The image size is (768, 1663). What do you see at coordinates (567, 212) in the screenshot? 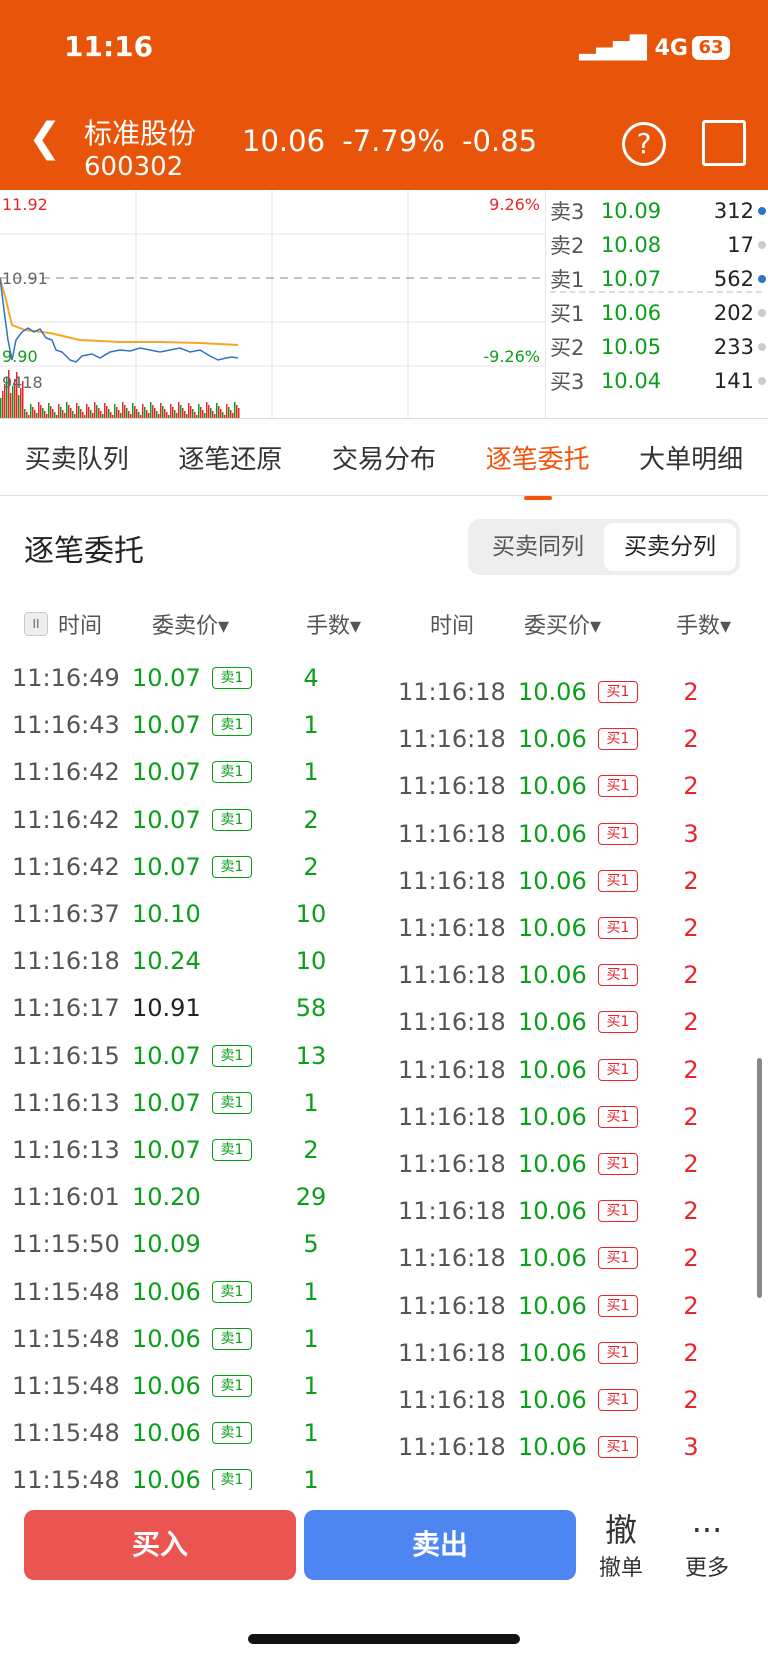
I see `level-label: 卖3` at bounding box center [567, 212].